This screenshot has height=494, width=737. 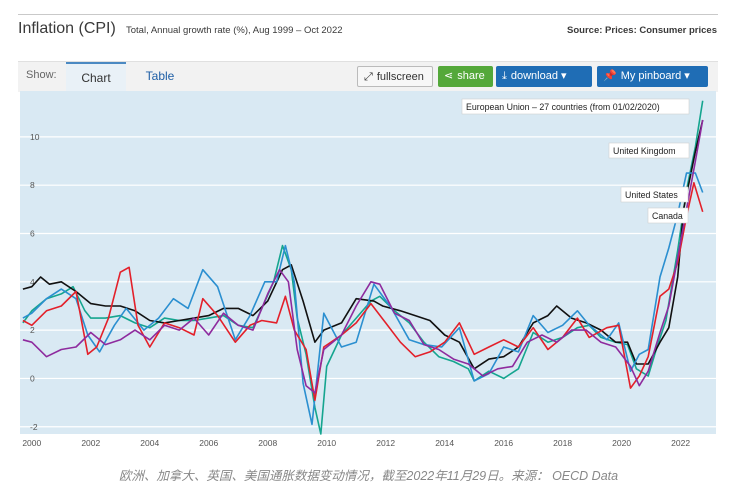 What do you see at coordinates (32, 378) in the screenshot?
I see `y-tick-label: 0` at bounding box center [32, 378].